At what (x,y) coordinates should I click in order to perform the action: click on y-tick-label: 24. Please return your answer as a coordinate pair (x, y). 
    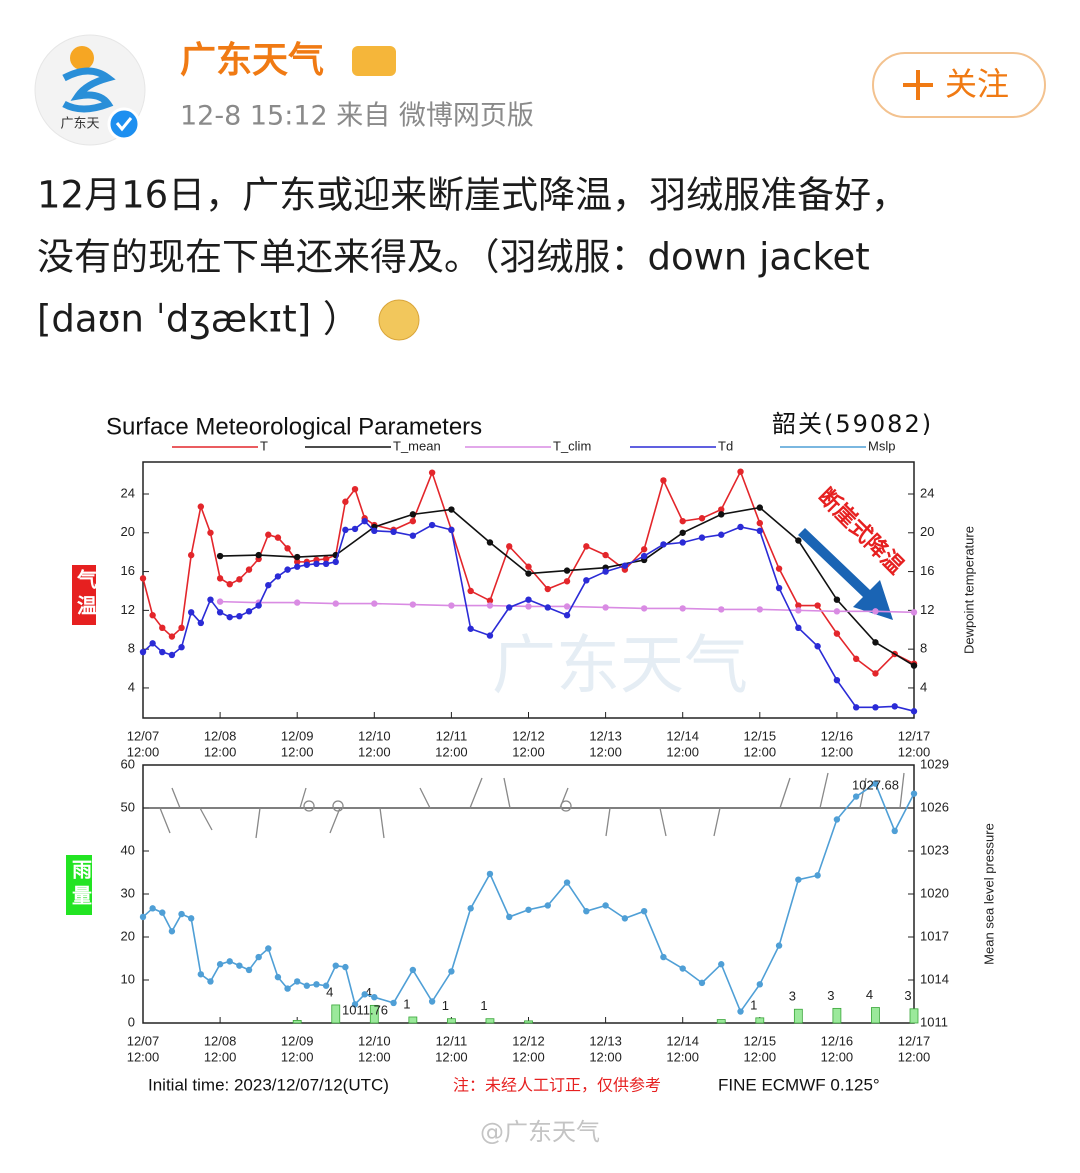
    Looking at the image, I should click on (128, 492).